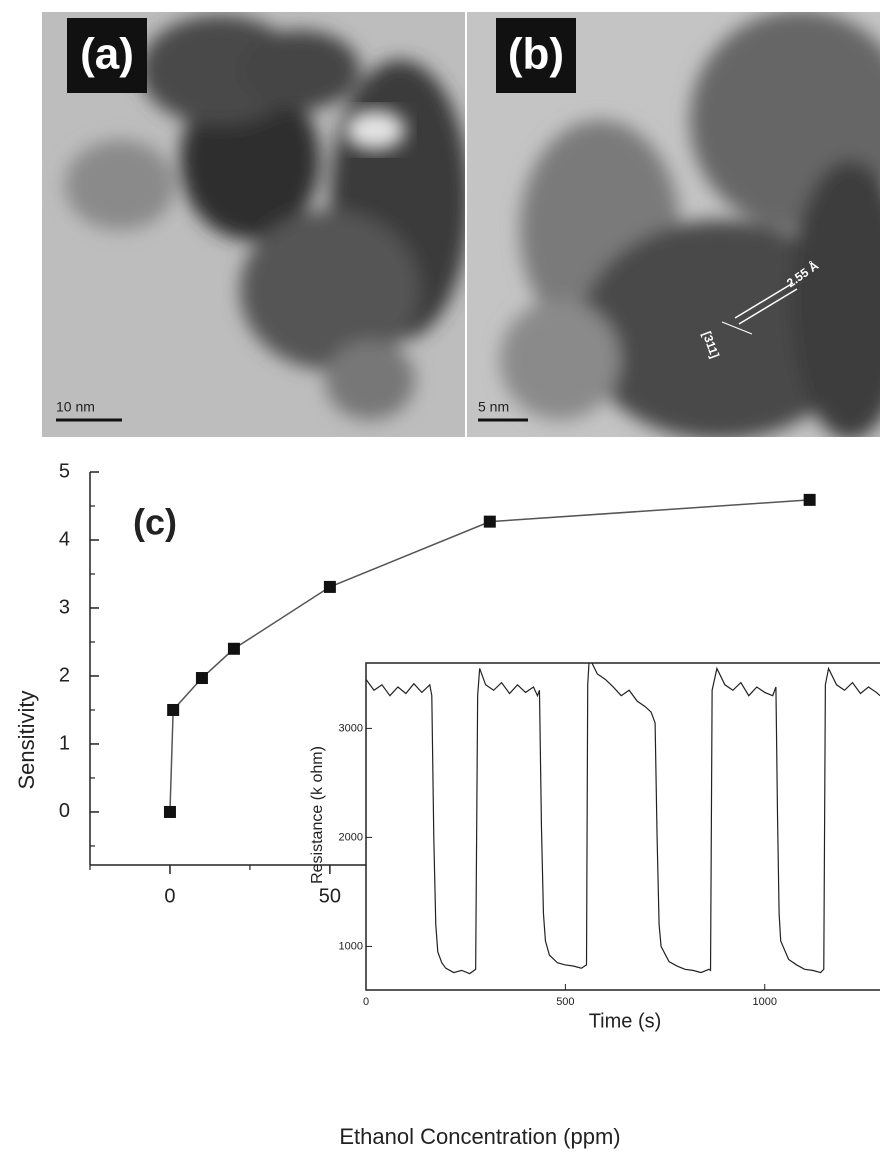 This screenshot has height=1154, width=880. I want to click on panel-label: (a), so click(107, 54).